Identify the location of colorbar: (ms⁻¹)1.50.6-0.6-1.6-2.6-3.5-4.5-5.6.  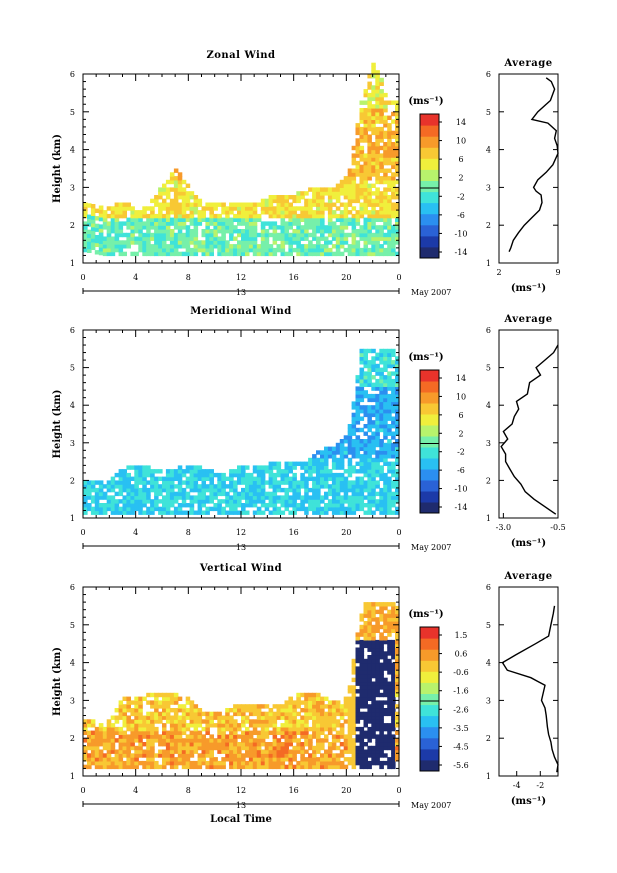
(438, 690).